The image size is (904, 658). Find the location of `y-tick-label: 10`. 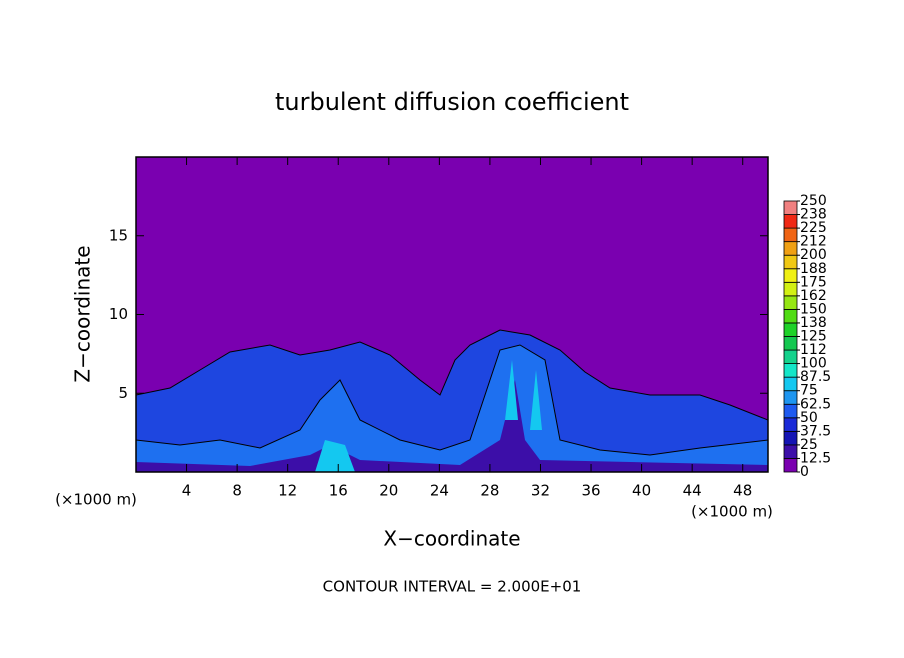

y-tick-label: 10 is located at coordinates (118, 314).